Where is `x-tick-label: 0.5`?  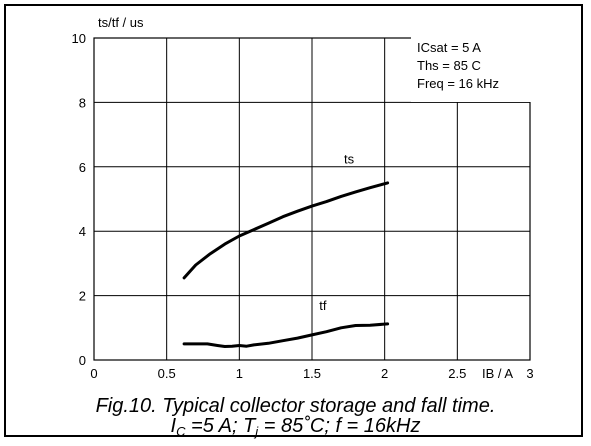
x-tick-label: 0.5 is located at coordinates (167, 373).